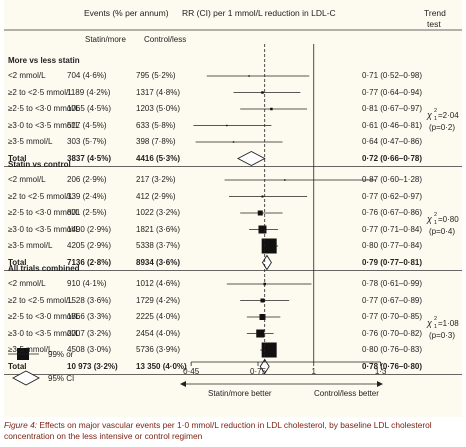 The width and height of the screenshot is (466, 447). I want to click on row-rr-text: 0·87 (0·60–1·28), so click(392, 179).